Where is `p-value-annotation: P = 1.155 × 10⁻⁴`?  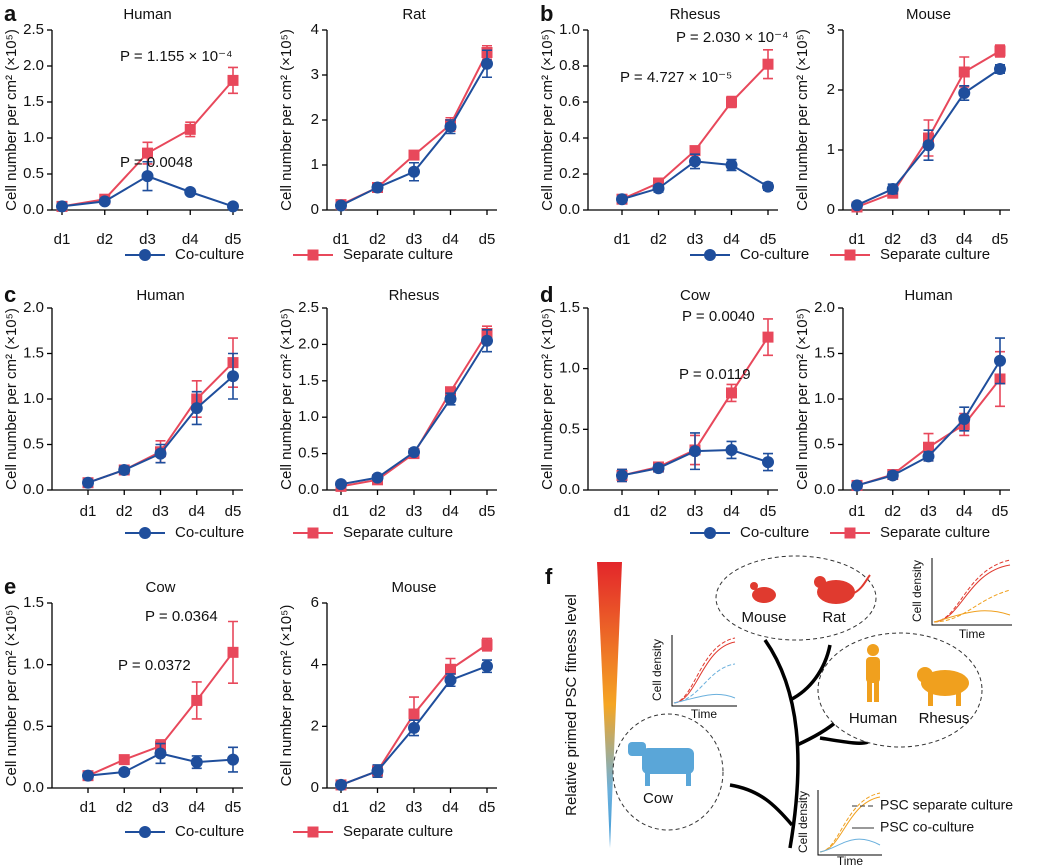 p-value-annotation: P = 1.155 × 10⁻⁴ is located at coordinates (176, 56).